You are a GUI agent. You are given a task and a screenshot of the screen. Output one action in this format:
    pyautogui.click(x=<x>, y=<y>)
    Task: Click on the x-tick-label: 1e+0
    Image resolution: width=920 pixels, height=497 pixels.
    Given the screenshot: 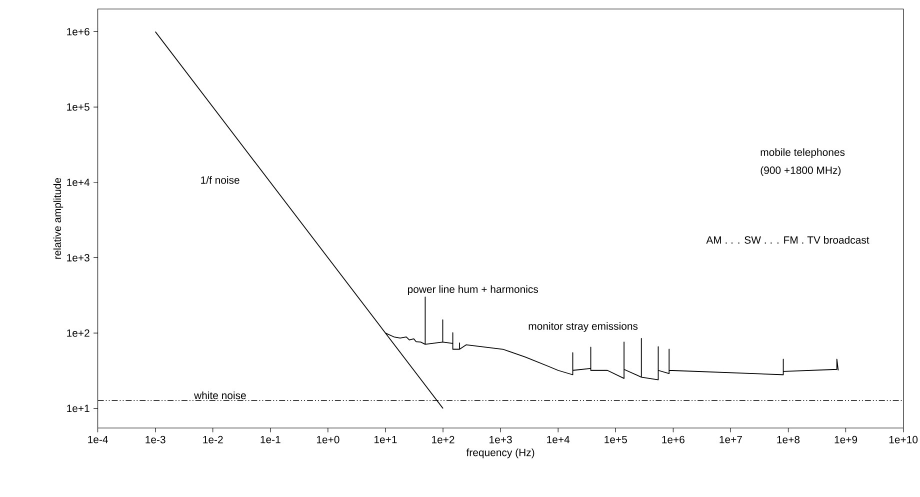 What is the action you would take?
    pyautogui.click(x=328, y=440)
    